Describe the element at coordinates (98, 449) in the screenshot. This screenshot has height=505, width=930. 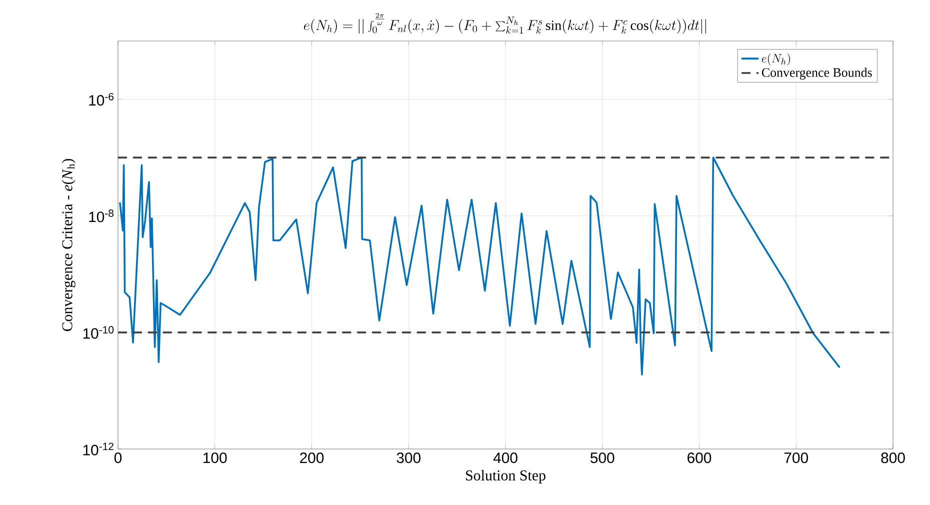
I see `y-tick-label: 10$^{-12}$` at that location.